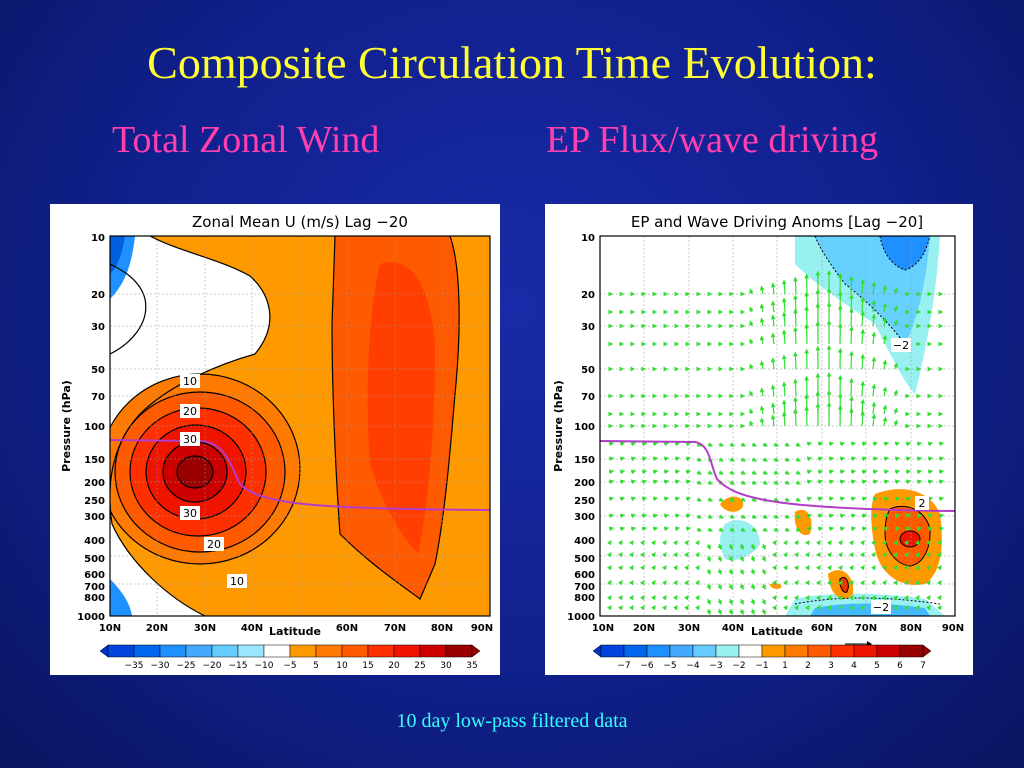  What do you see at coordinates (900, 666) in the screenshot?
I see `colorbar-label: 6` at bounding box center [900, 666].